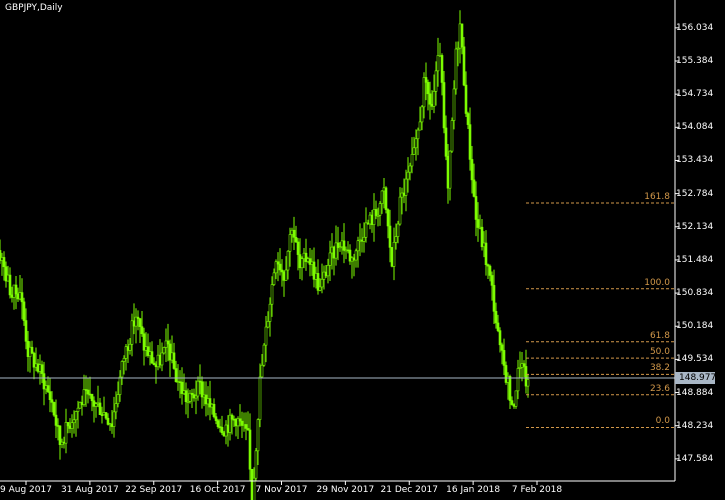 The height and width of the screenshot is (500, 725). Describe the element at coordinates (659, 352) in the screenshot. I see `fib-level-label: 50.0` at that location.